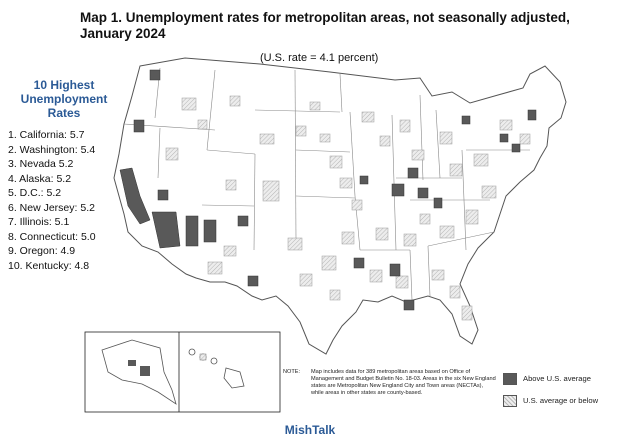 The width and height of the screenshot is (620, 447). Describe the element at coordinates (510, 378) in the screenshot. I see `above-average-swatch` at that location.